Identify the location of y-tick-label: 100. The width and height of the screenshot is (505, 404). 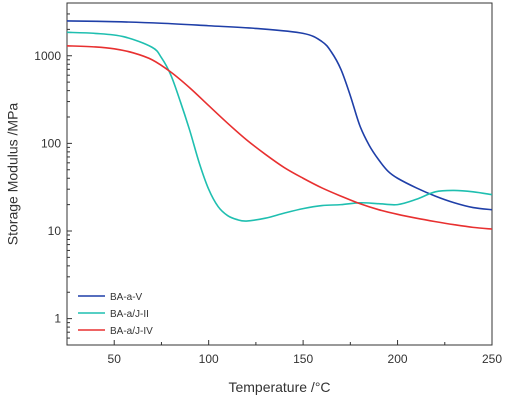
(51, 143).